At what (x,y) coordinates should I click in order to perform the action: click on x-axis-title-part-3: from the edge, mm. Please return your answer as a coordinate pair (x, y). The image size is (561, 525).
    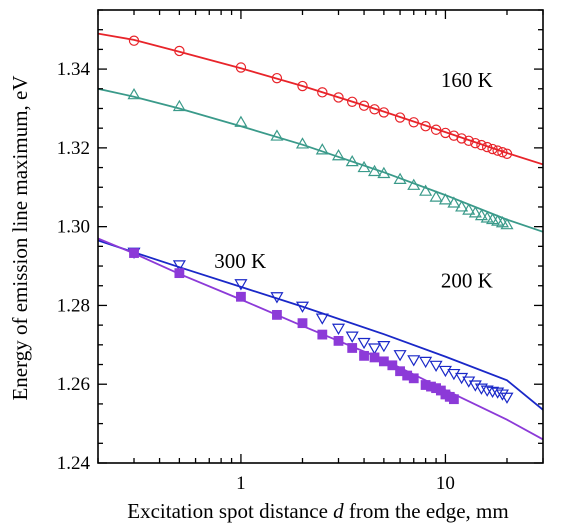
    Looking at the image, I should click on (426, 511).